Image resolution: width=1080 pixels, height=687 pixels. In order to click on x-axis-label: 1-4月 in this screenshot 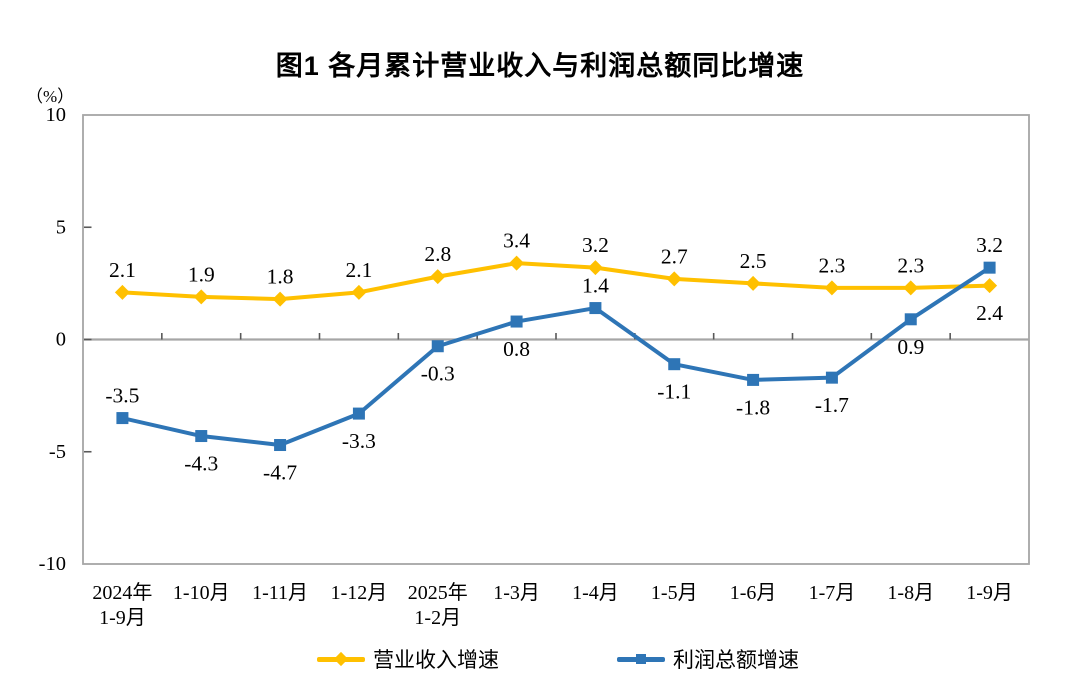, I will do `click(595, 593)`.